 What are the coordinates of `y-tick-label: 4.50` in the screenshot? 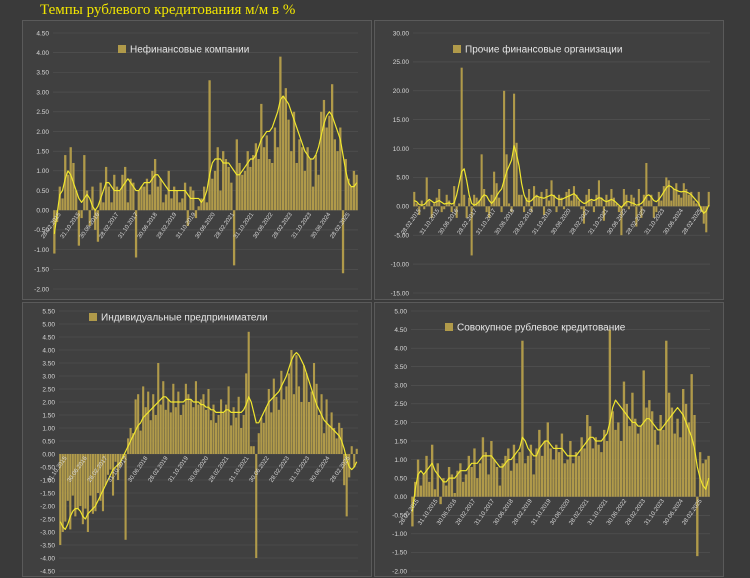 It's located at (400, 330).